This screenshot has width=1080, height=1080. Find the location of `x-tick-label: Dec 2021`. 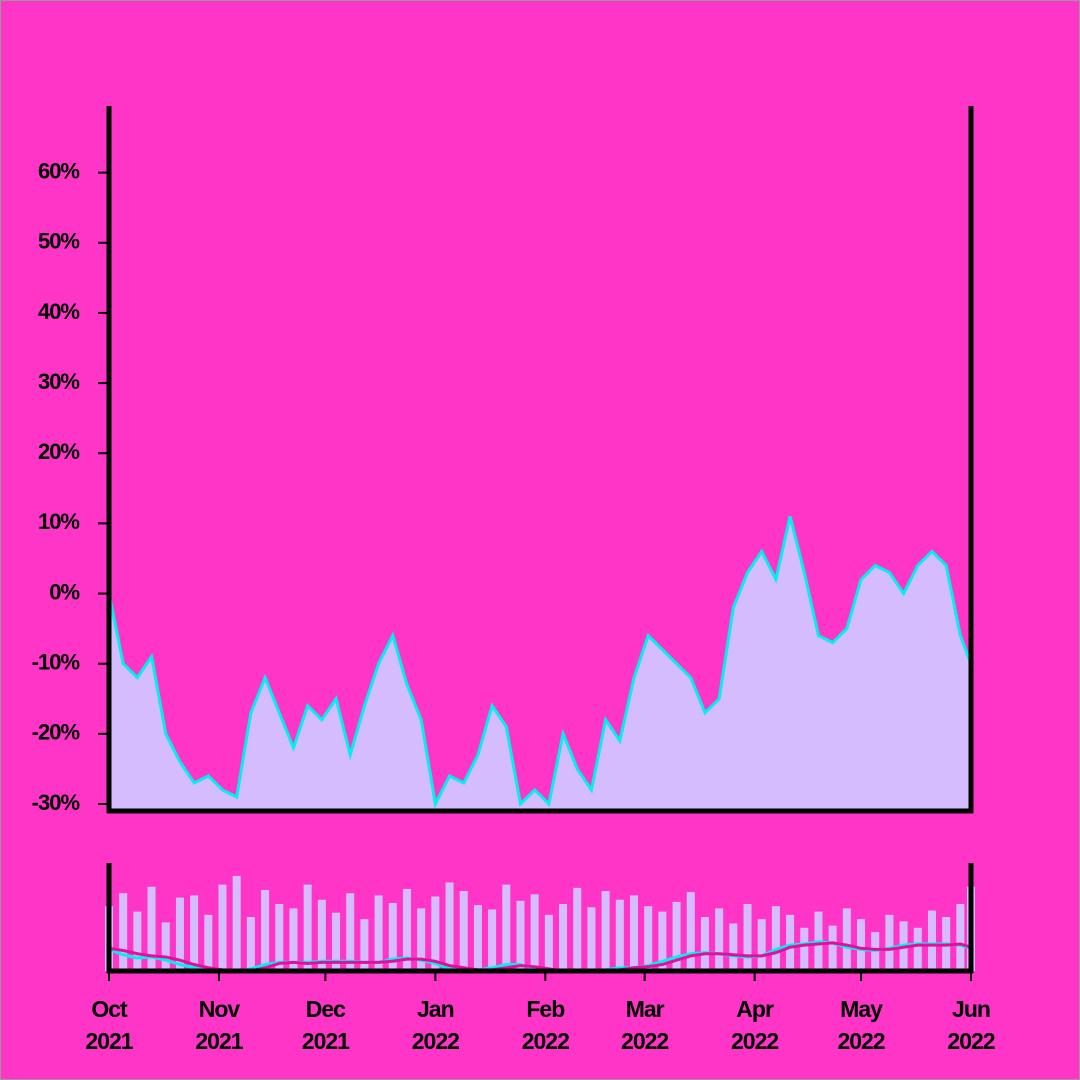

x-tick-label: Dec 2021 is located at coordinates (325, 1025).